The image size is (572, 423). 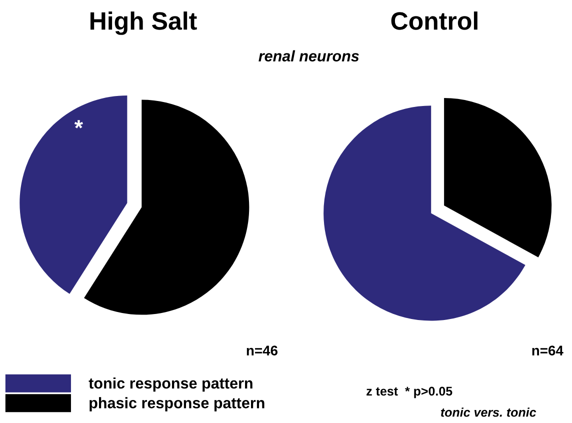 I want to click on legend-label: tonic response pattern, so click(x=170, y=384).